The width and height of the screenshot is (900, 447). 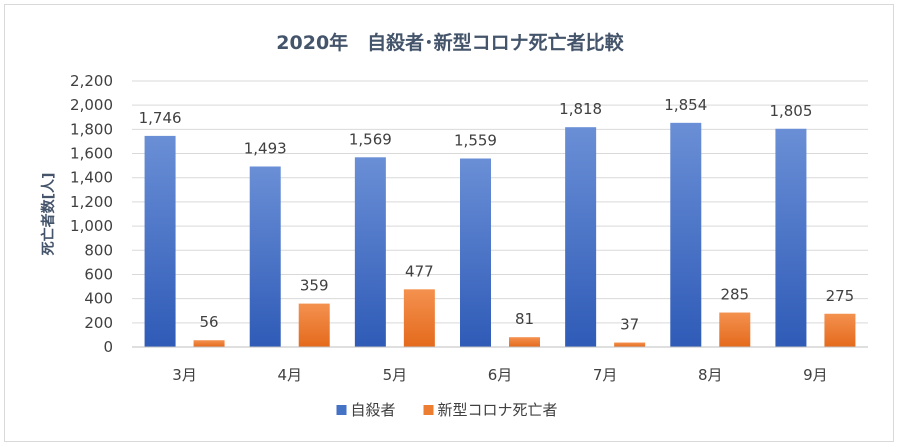 I want to click on x-tick-label: 7月, so click(x=605, y=375).